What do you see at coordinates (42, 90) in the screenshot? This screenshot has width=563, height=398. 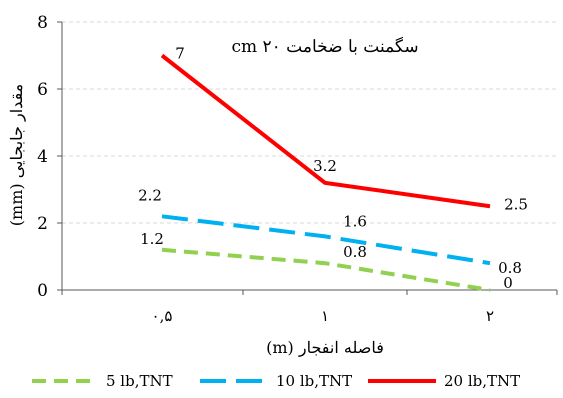 I see `y-tick-label: 6` at bounding box center [42, 90].